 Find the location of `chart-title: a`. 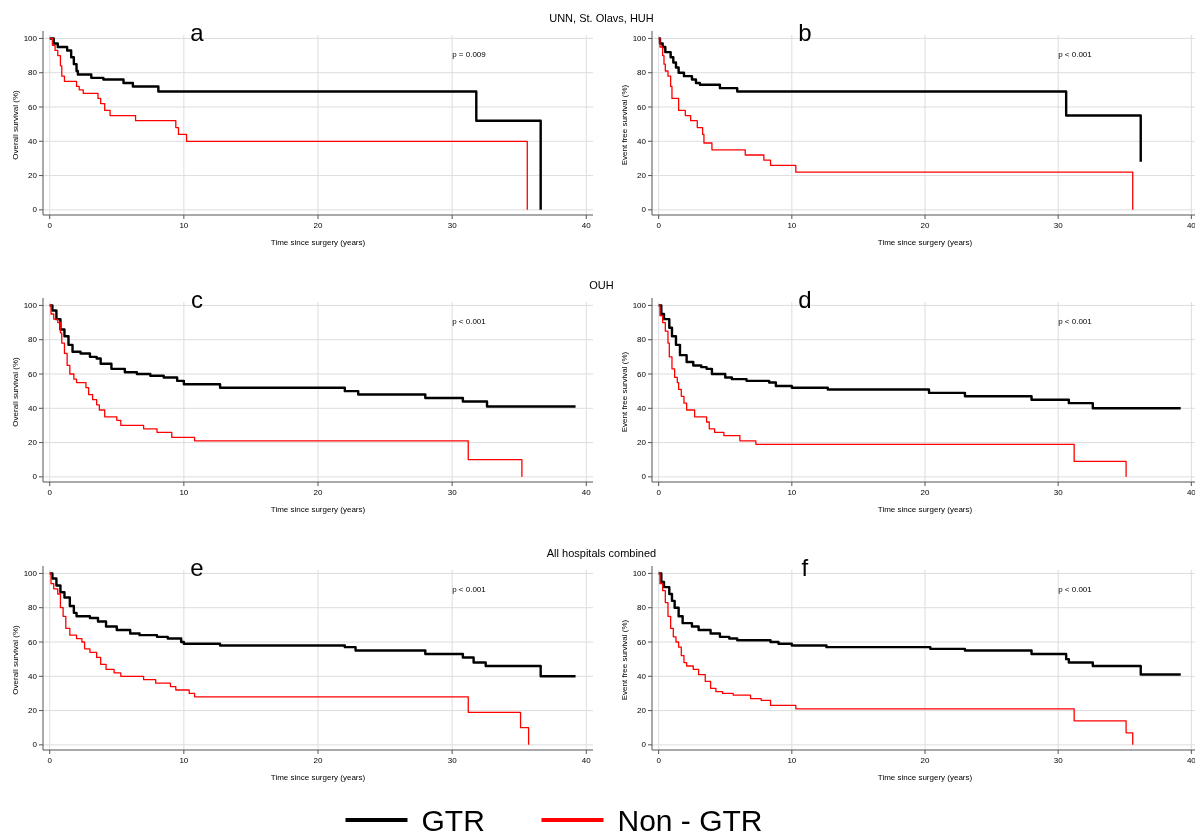

chart-title: a is located at coordinates (197, 32).